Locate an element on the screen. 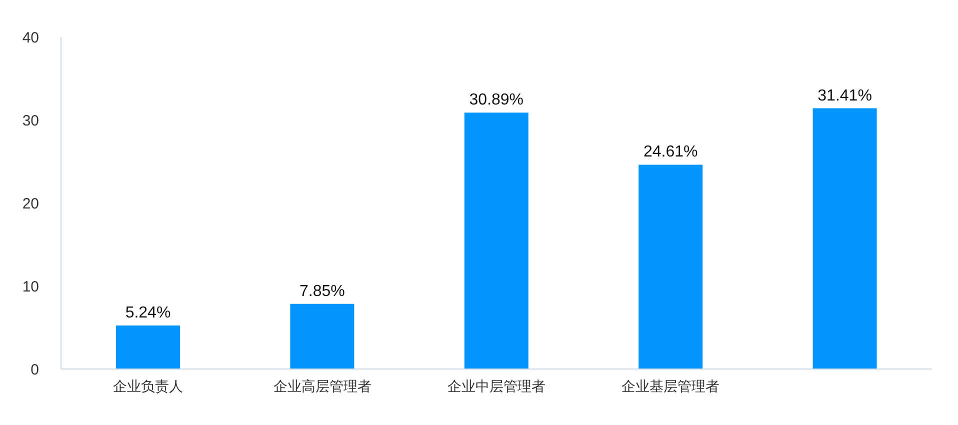 The height and width of the screenshot is (425, 958). data-label: 24.61% is located at coordinates (670, 152).